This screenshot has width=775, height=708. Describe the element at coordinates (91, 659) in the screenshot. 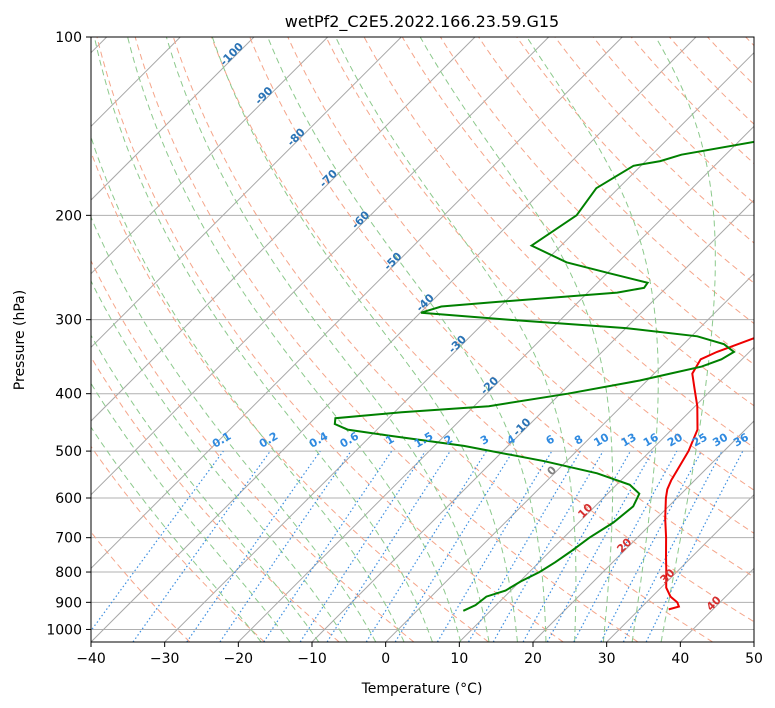

I see `x-tick-label: −40` at that location.